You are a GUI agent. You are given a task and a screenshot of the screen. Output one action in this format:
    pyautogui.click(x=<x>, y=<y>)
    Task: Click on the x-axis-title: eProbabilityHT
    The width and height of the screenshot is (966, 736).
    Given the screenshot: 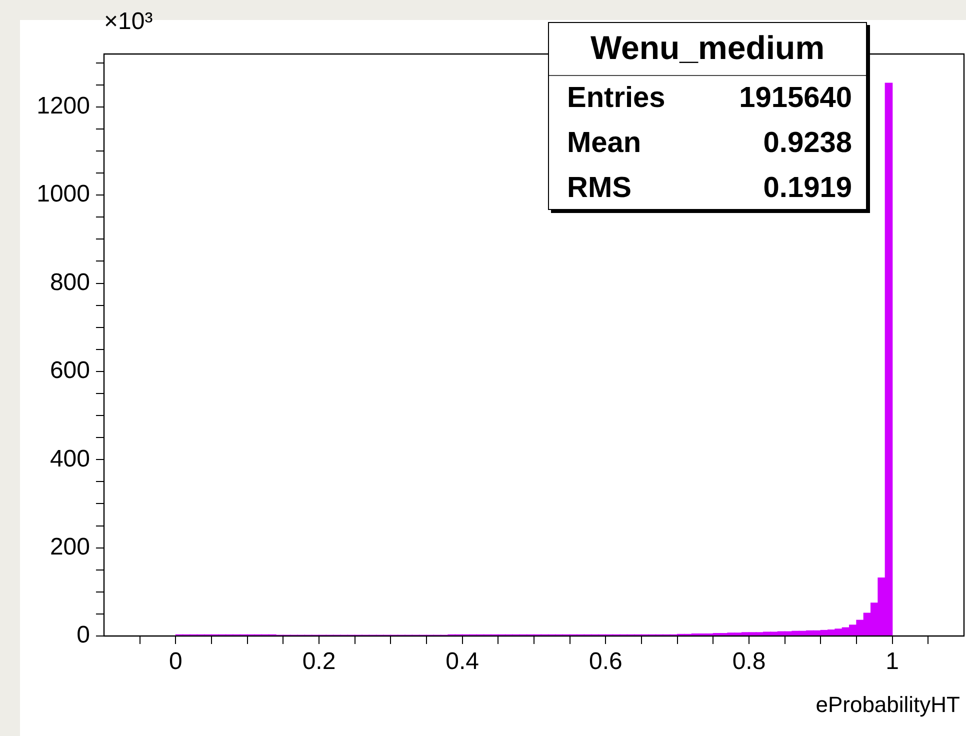 What is the action you would take?
    pyautogui.click(x=888, y=705)
    